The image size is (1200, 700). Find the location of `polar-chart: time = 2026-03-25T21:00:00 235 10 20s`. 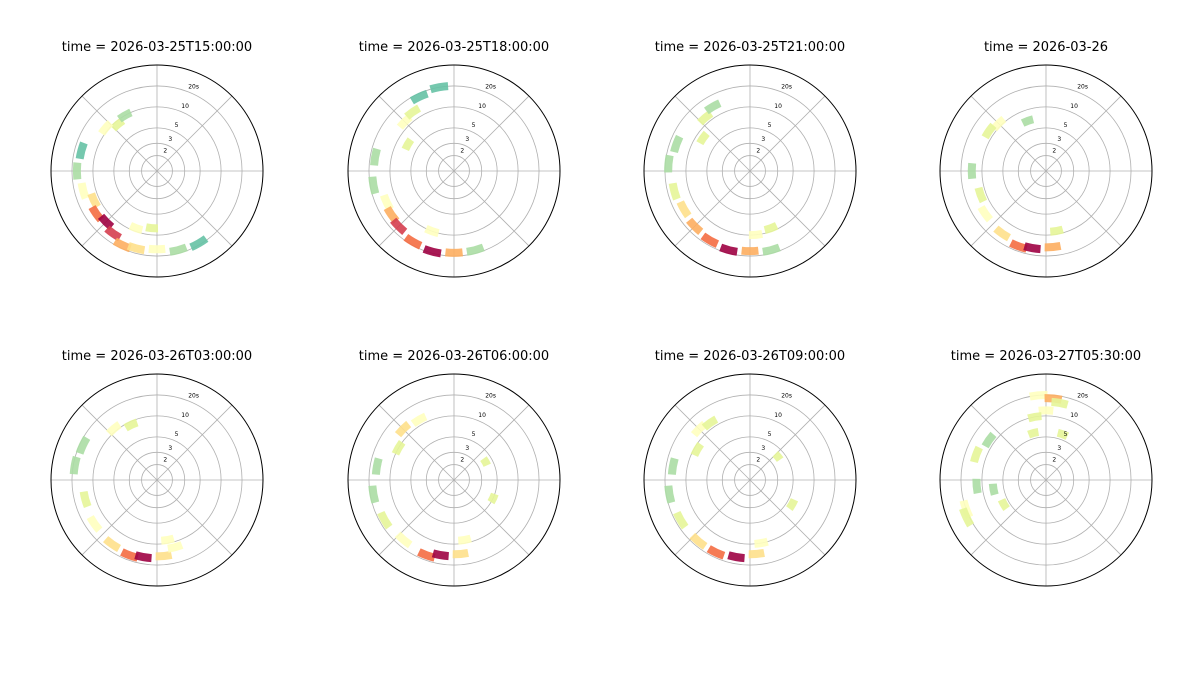

polar-chart: time = 2026-03-25T21:00:00 235 10 20s is located at coordinates (750, 159).